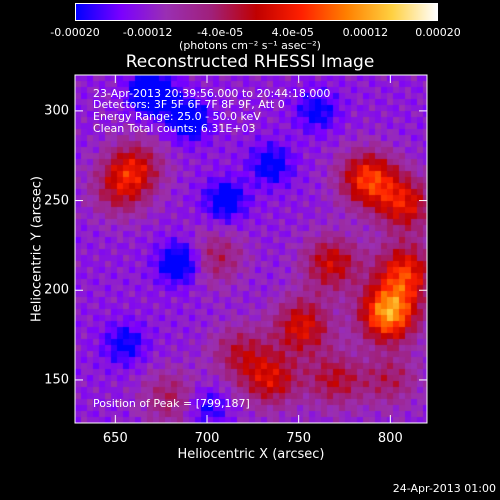 The height and width of the screenshot is (500, 500). Describe the element at coordinates (171, 403) in the screenshot. I see `peak-position-label: Position of Peak = [799,187]` at that location.